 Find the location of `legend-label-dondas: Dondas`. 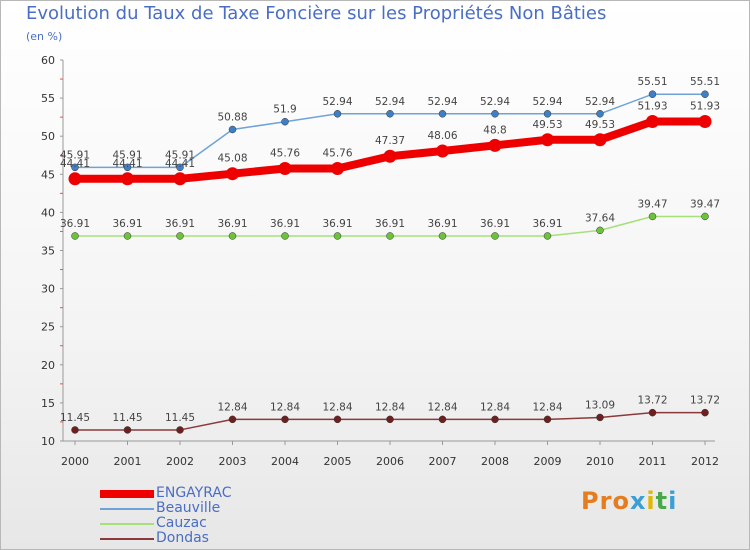

legend-label-dondas: Dondas is located at coordinates (182, 538).